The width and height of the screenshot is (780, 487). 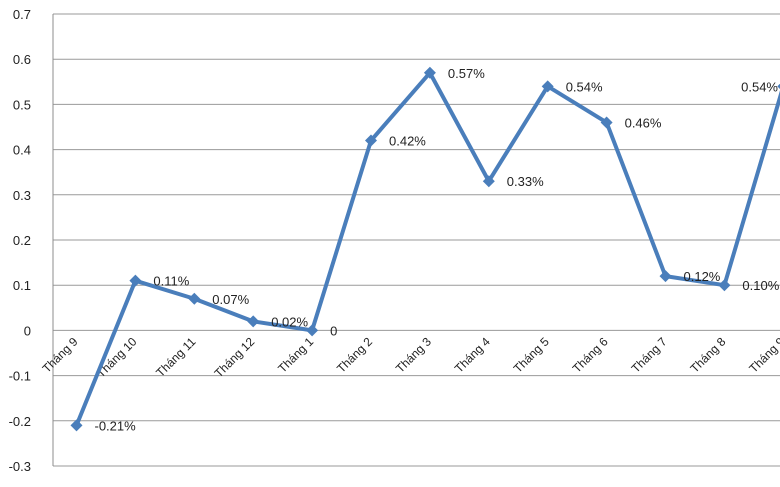 I want to click on y-tick-label: 0.7, so click(x=22, y=14).